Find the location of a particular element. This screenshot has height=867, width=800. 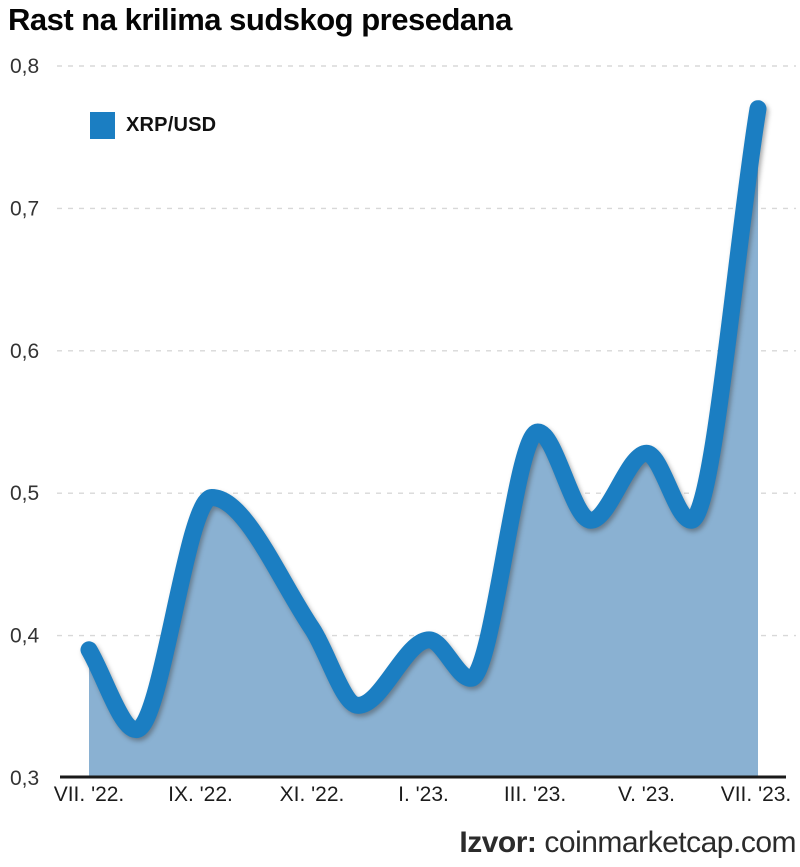

legend: XRP/USD is located at coordinates (153, 125).